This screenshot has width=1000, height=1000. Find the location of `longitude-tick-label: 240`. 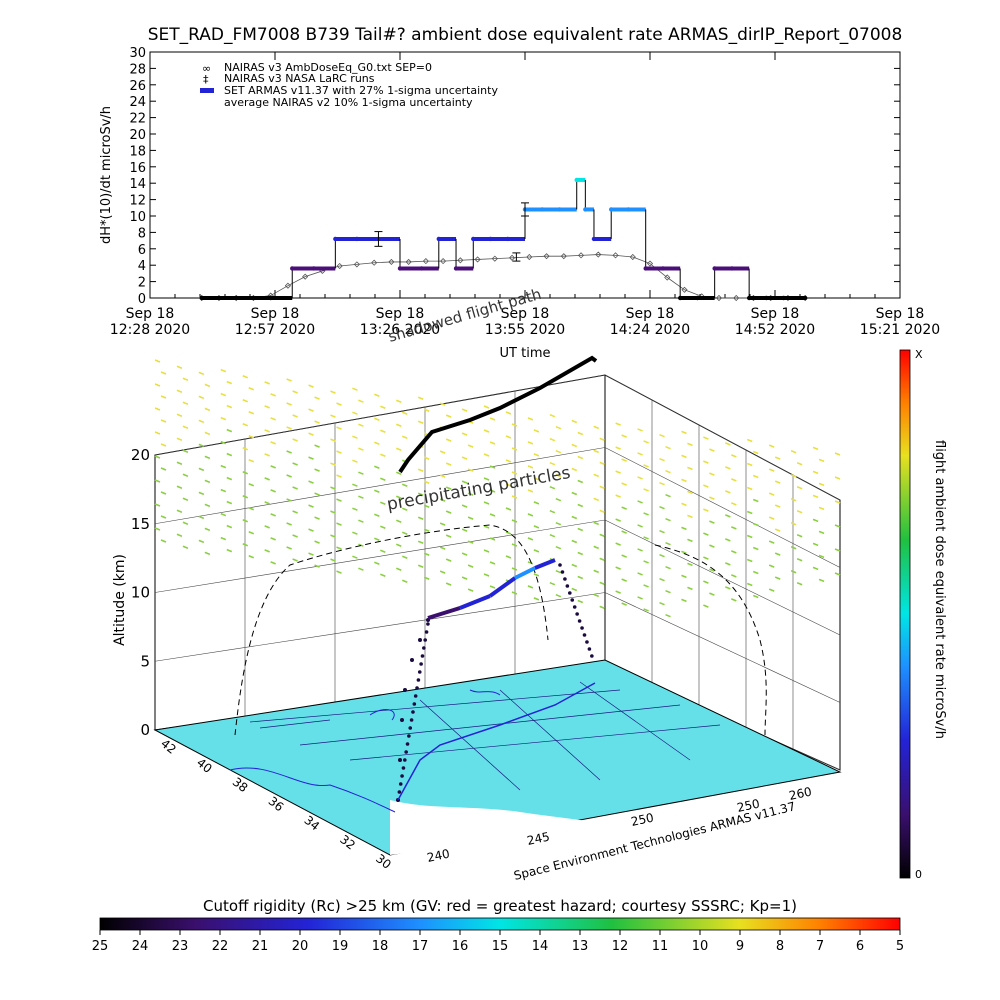

longitude-tick-label: 240 is located at coordinates (438, 855).